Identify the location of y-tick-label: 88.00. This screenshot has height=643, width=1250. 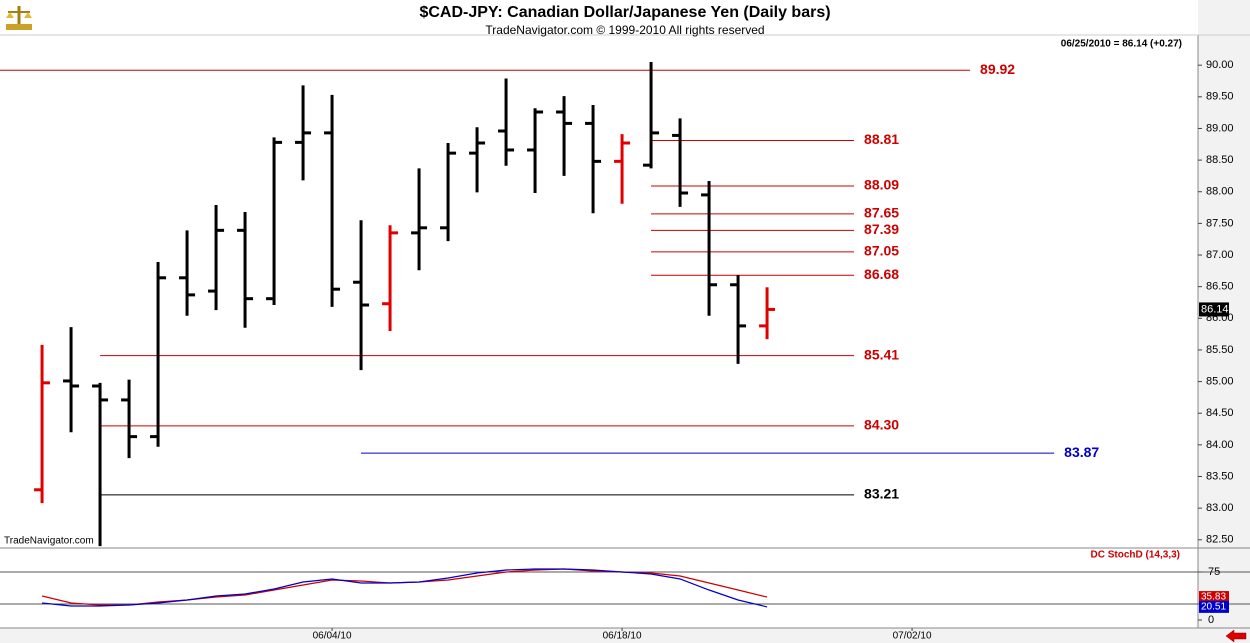
(1220, 192).